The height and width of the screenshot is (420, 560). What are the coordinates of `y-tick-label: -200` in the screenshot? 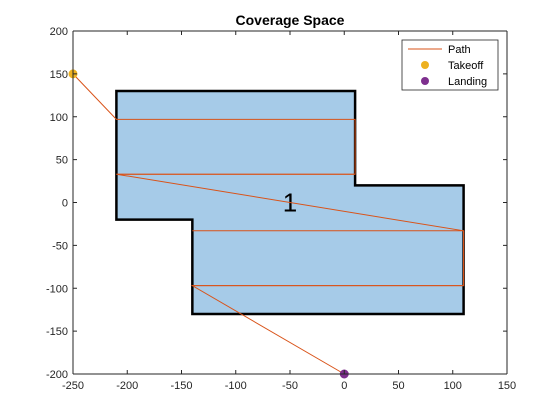 It's located at (57, 375).